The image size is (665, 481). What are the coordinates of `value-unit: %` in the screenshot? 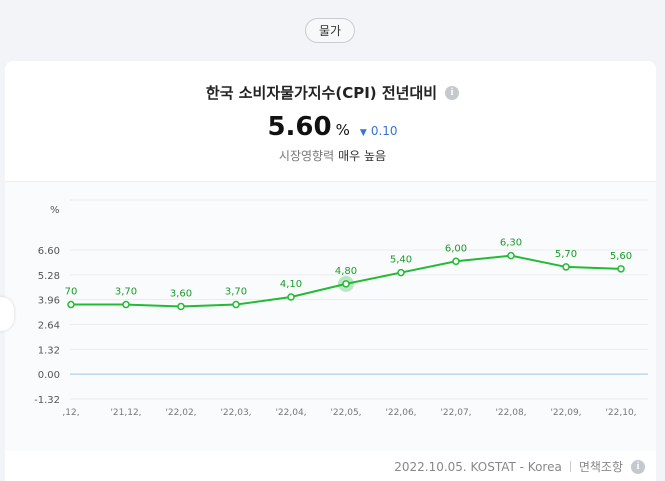 It's located at (342, 130).